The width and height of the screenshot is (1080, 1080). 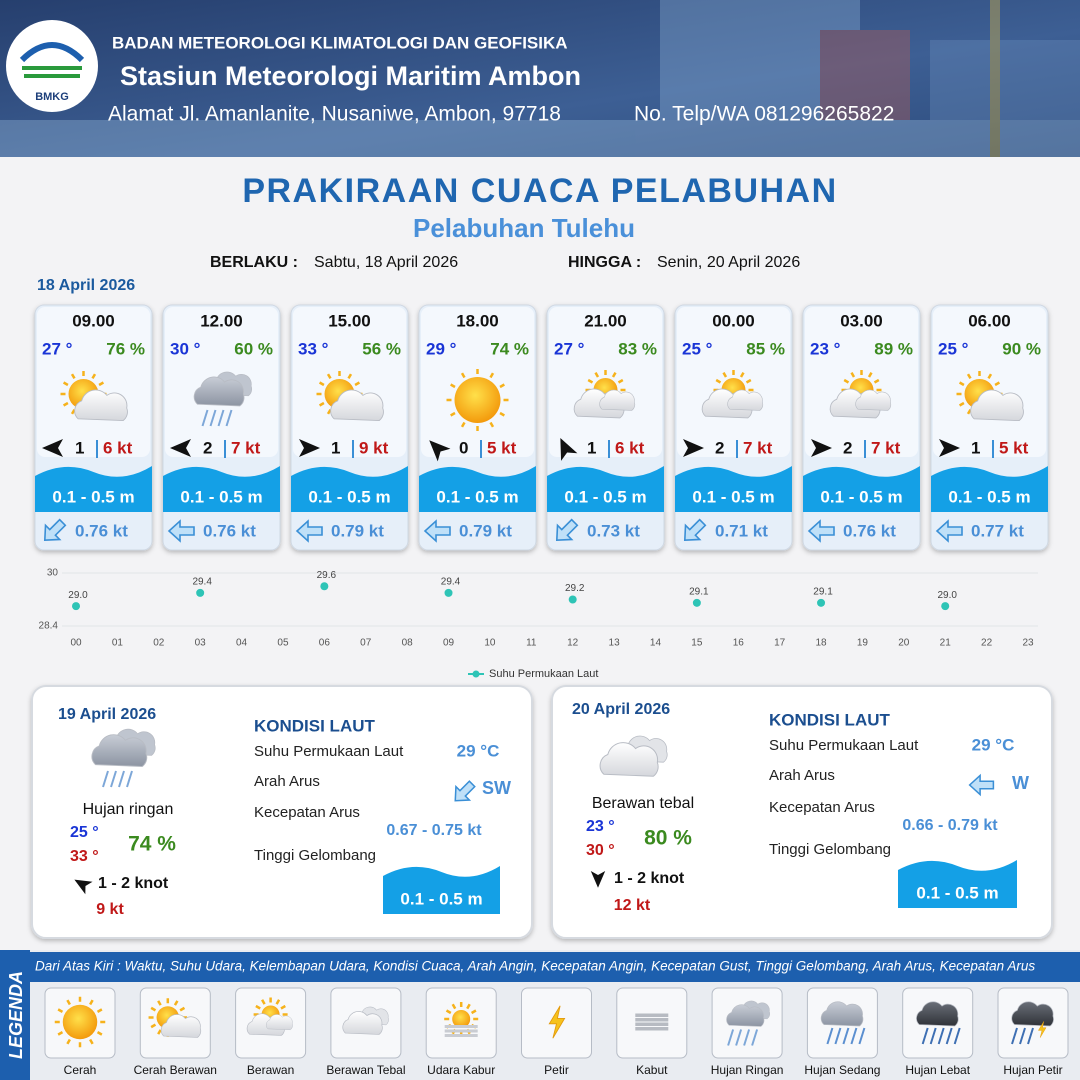 I want to click on temperature: 27 °, so click(x=569, y=348).